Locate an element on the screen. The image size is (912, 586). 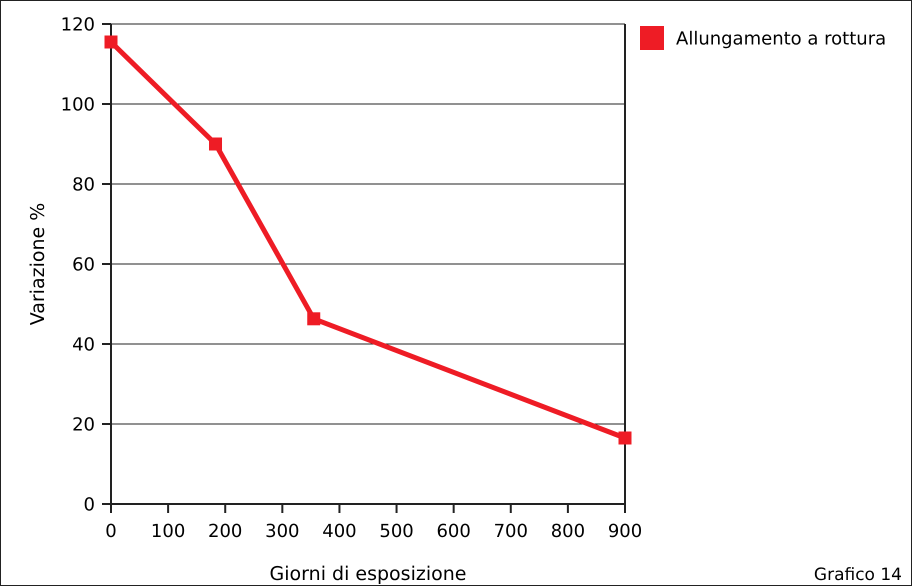
y-tick-label: 100 is located at coordinates (77, 105).